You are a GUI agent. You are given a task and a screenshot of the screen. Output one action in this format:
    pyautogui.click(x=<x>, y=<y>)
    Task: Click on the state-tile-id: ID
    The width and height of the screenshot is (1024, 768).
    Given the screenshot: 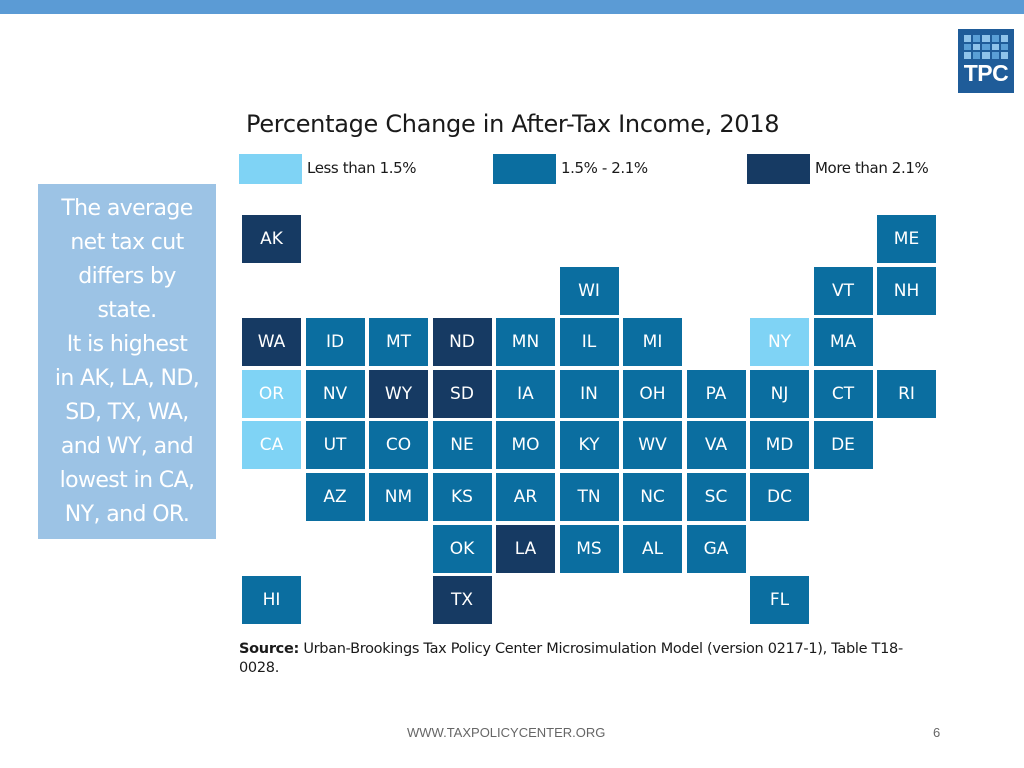 What is the action you would take?
    pyautogui.click(x=335, y=342)
    